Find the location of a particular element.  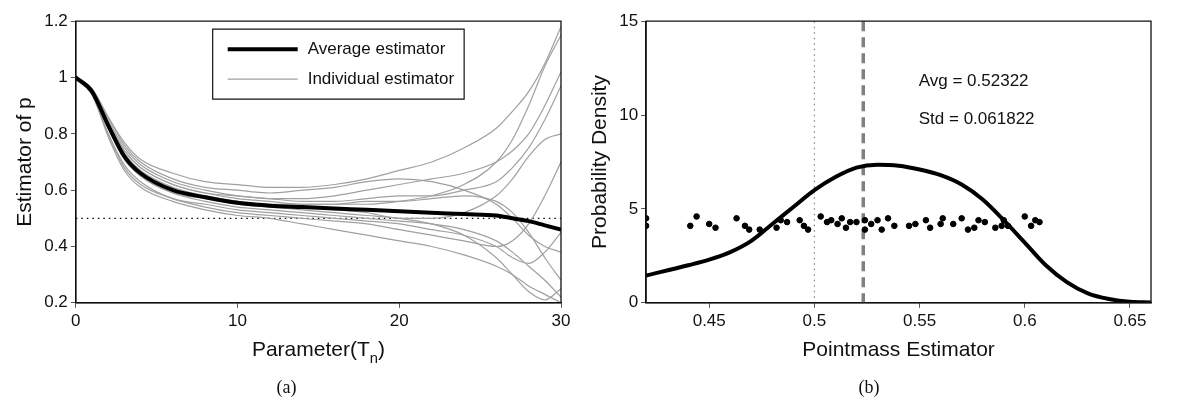

y-tick-label: 0.2 is located at coordinates (56, 302).